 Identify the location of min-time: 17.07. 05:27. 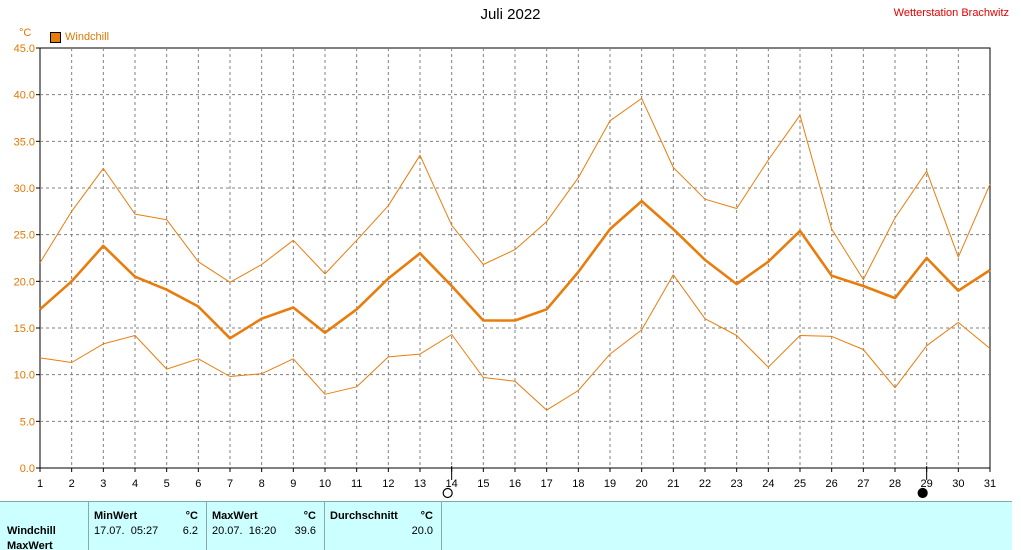
(126, 531).